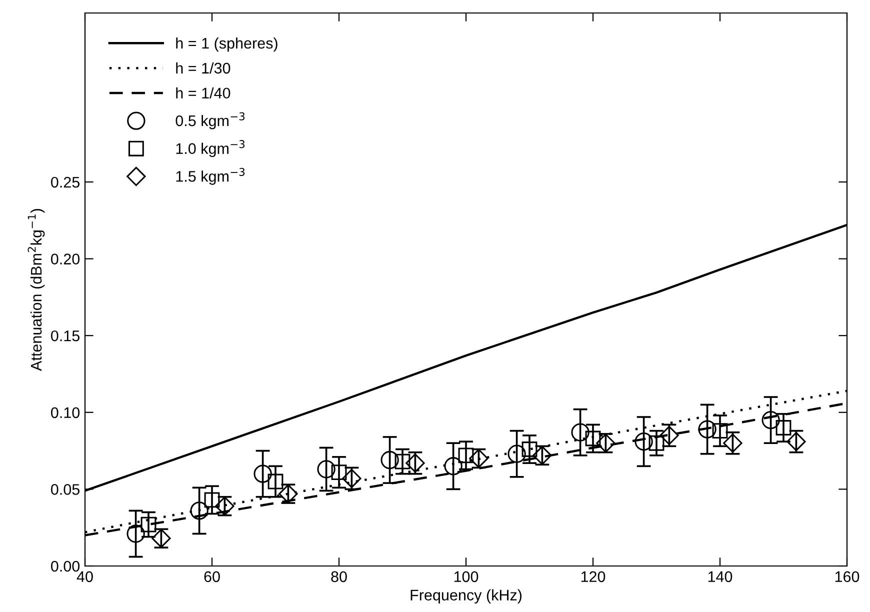  What do you see at coordinates (720, 576) in the screenshot?
I see `x-tick-label: 140` at bounding box center [720, 576].